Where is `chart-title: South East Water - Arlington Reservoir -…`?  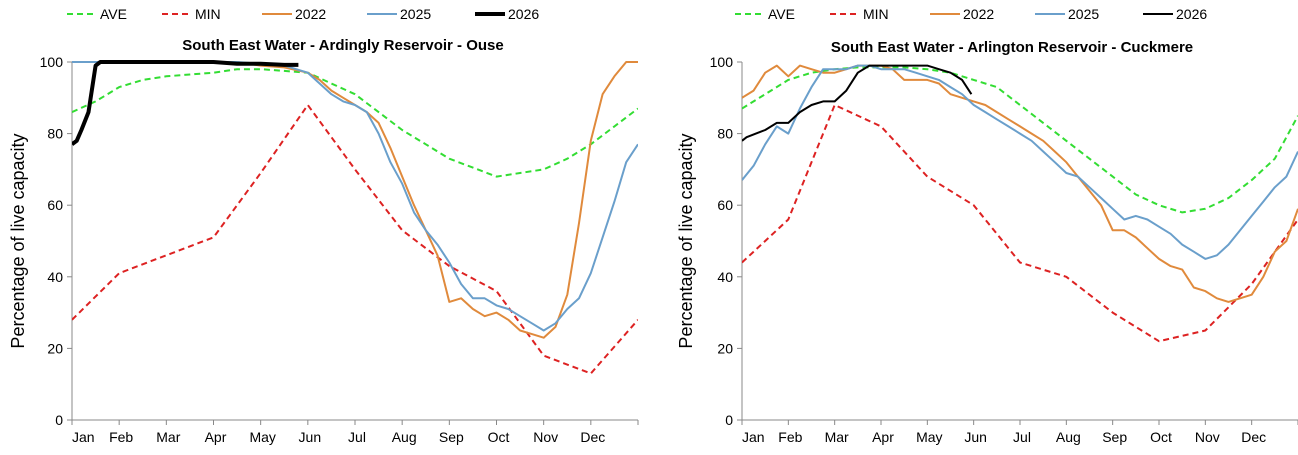
chart-title: South East Water - Arlington Reservoir -… is located at coordinates (1012, 47).